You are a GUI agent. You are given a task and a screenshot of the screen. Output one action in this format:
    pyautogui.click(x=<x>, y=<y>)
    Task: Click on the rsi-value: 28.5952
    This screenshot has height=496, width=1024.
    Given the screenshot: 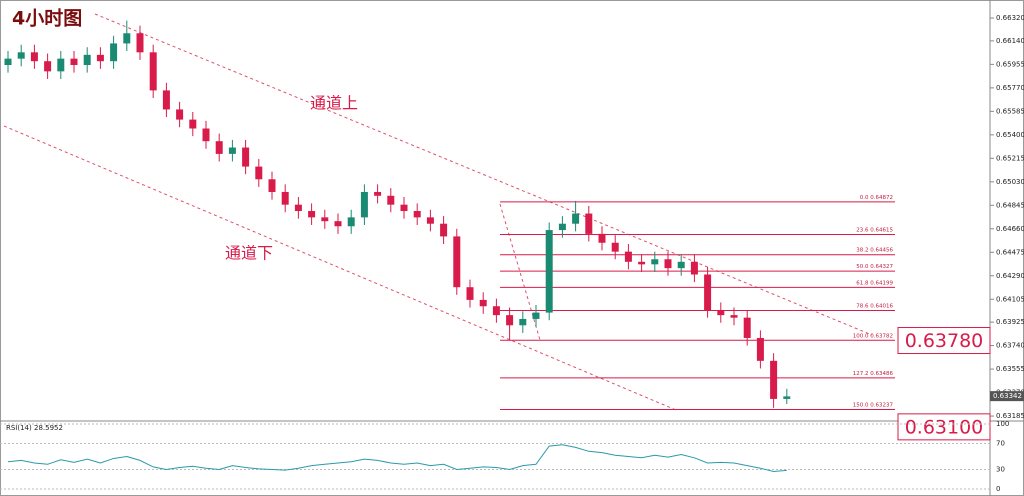 What is the action you would take?
    pyautogui.click(x=48, y=428)
    